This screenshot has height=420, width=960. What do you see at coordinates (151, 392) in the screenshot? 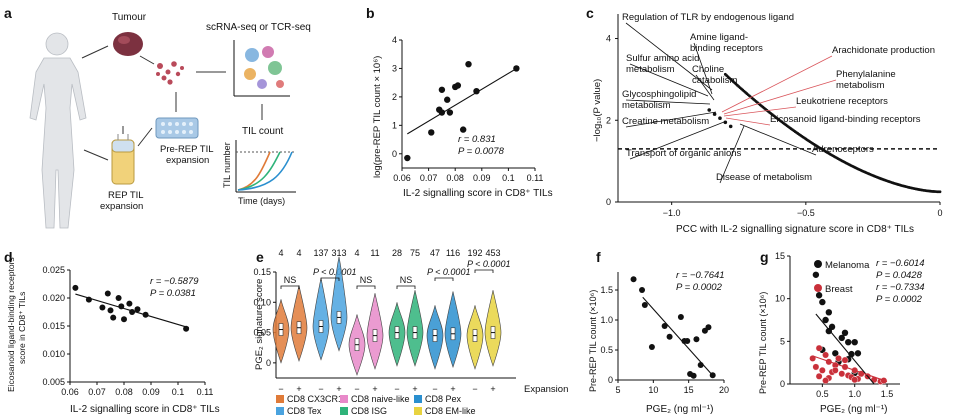
I see `x-tick-label: 0.09` at bounding box center [151, 392].